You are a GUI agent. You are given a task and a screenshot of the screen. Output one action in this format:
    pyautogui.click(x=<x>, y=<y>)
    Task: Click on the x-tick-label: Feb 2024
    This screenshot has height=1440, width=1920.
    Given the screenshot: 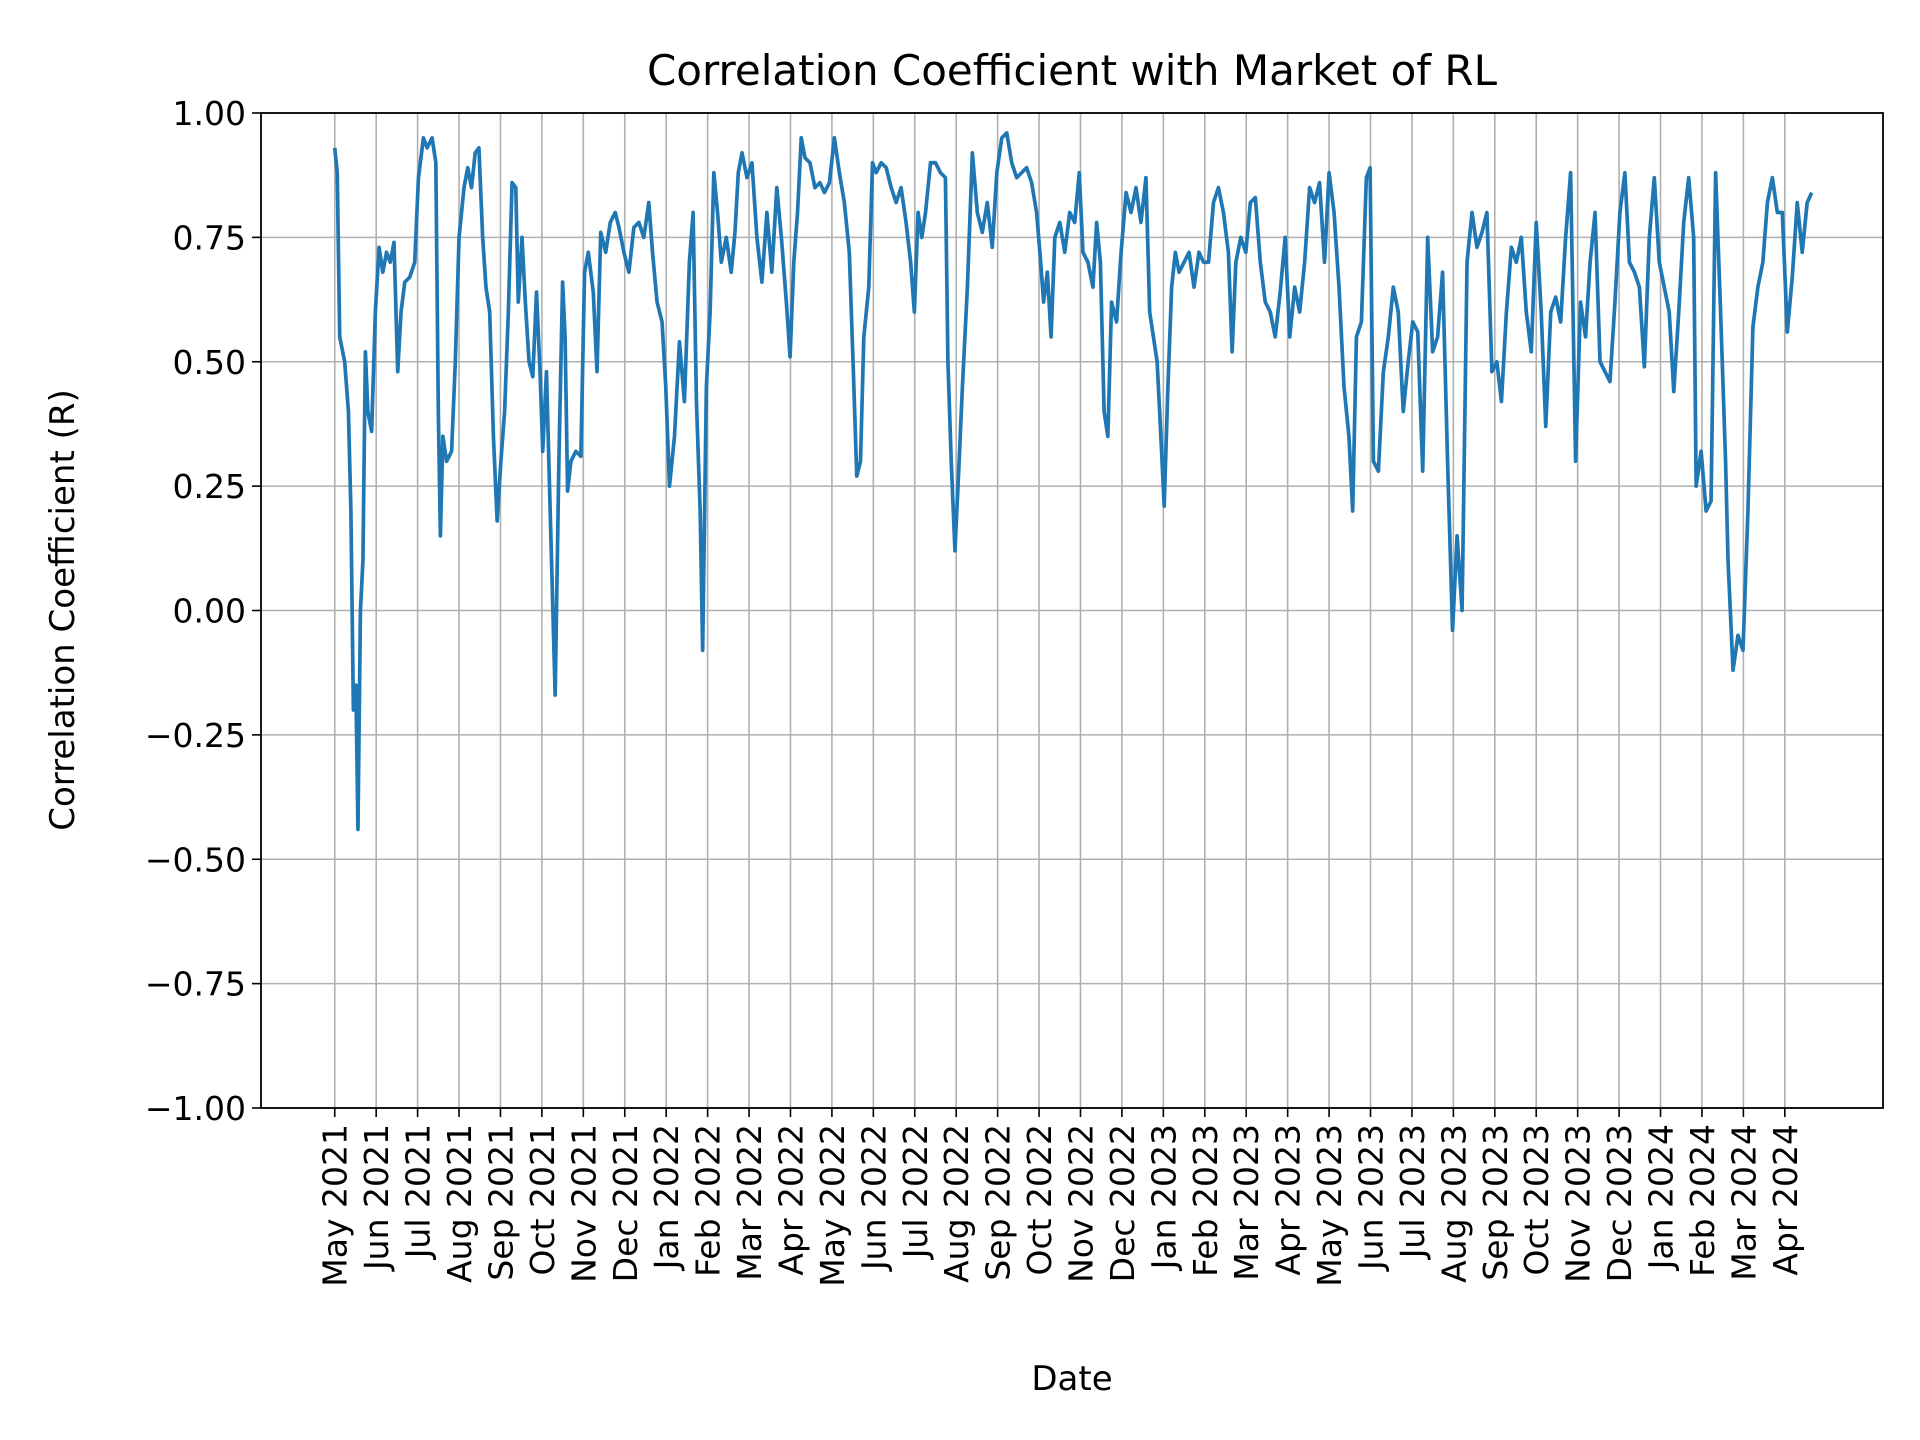 What is the action you would take?
    pyautogui.click(x=1702, y=1200)
    